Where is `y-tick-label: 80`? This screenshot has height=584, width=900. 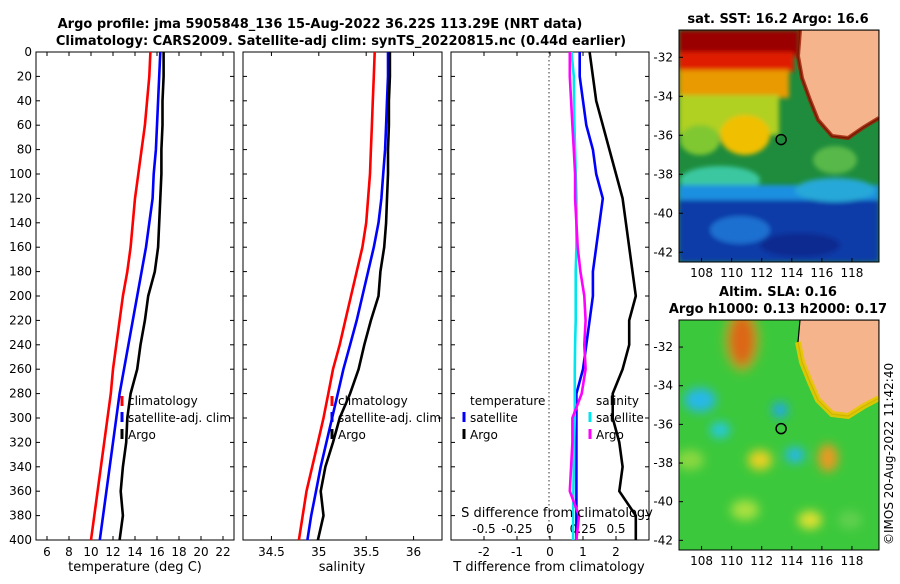 y-tick-label: 80 is located at coordinates (24, 150).